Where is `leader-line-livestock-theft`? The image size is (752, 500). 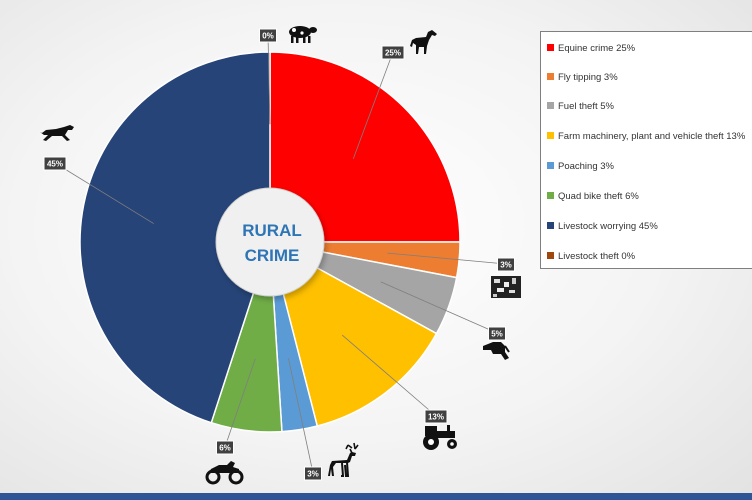 leader-line-livestock-theft is located at coordinates (269, 79).